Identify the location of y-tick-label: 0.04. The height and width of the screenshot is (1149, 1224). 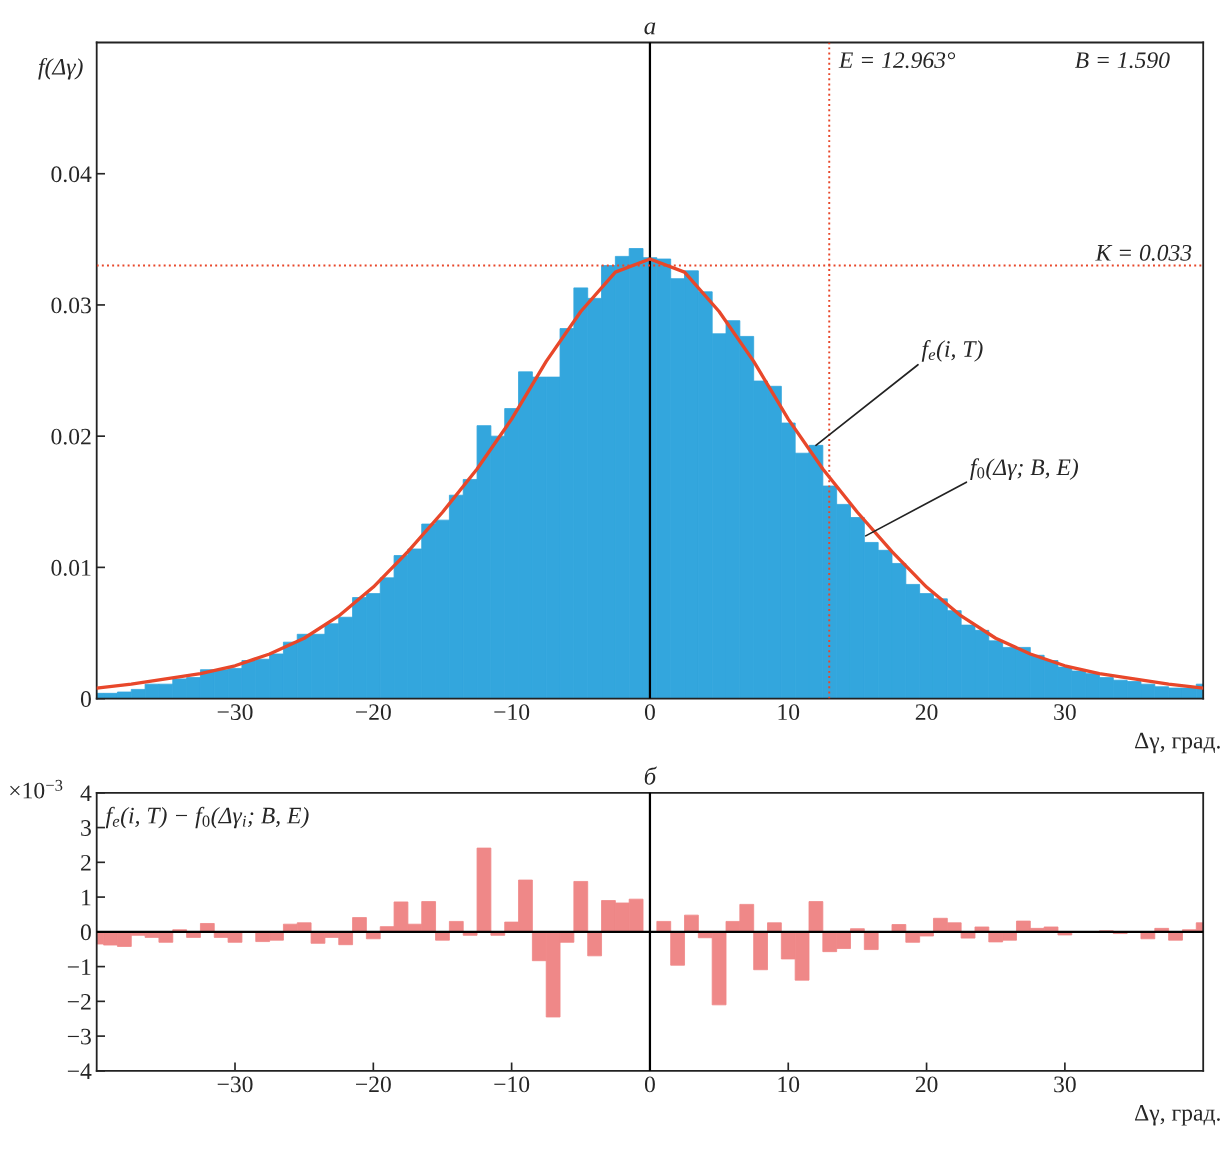
(71, 174).